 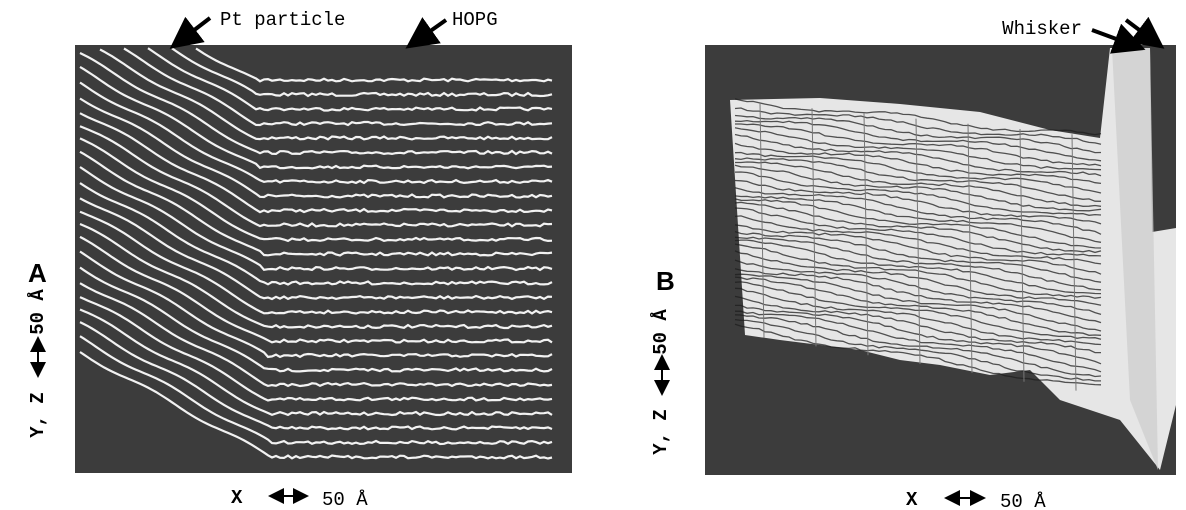 I want to click on panel-label: B, so click(x=665, y=281).